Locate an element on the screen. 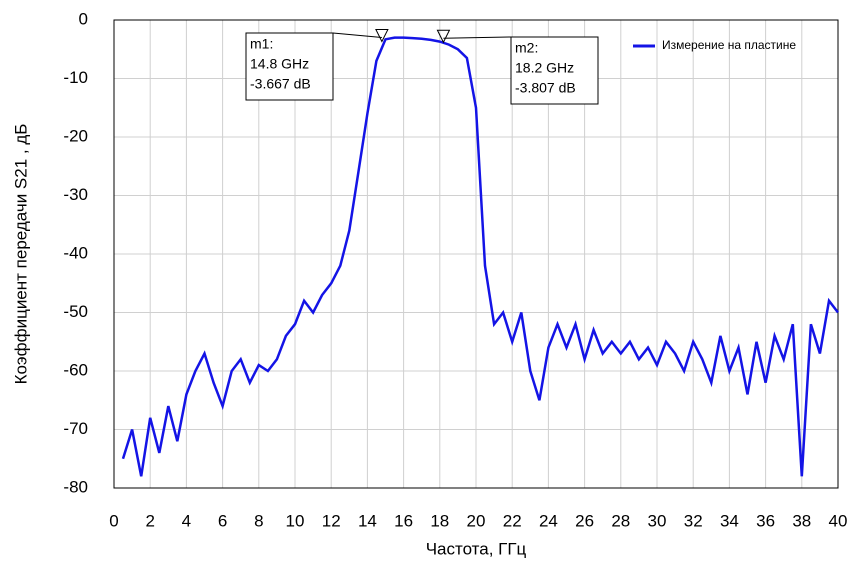 This screenshot has width=855, height=571. y-tick-label: -50 is located at coordinates (75, 311).